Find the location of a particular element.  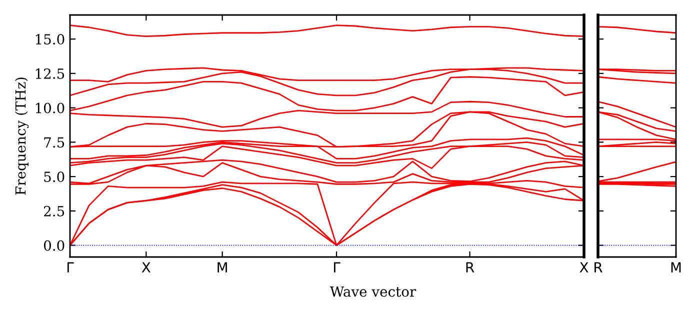

y-tick-label: 5.0 is located at coordinates (54, 177).